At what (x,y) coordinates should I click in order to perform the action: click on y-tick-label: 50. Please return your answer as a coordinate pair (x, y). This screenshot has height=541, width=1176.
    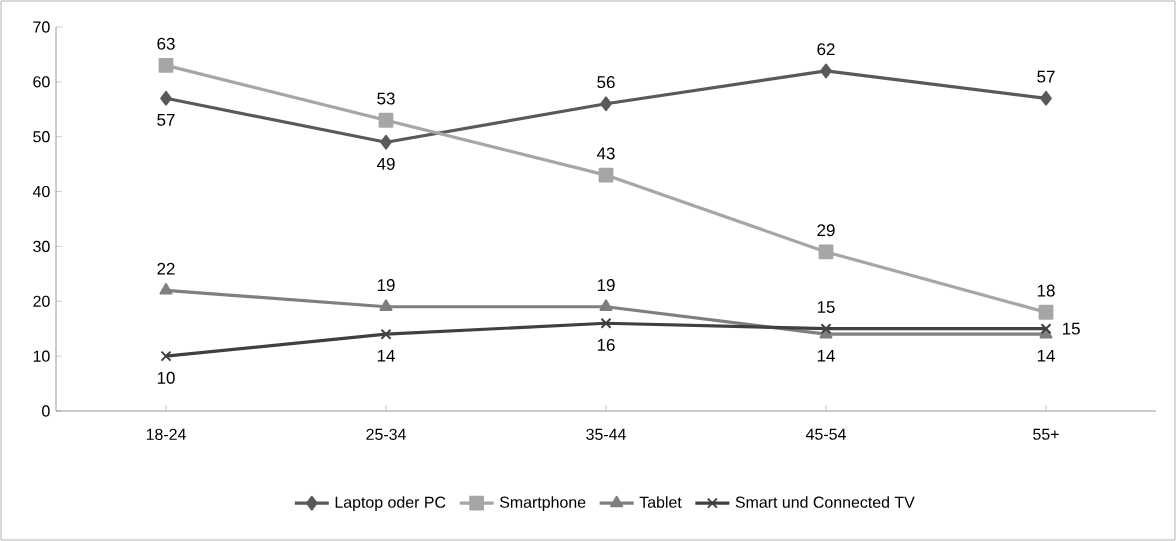
    Looking at the image, I should click on (41, 137).